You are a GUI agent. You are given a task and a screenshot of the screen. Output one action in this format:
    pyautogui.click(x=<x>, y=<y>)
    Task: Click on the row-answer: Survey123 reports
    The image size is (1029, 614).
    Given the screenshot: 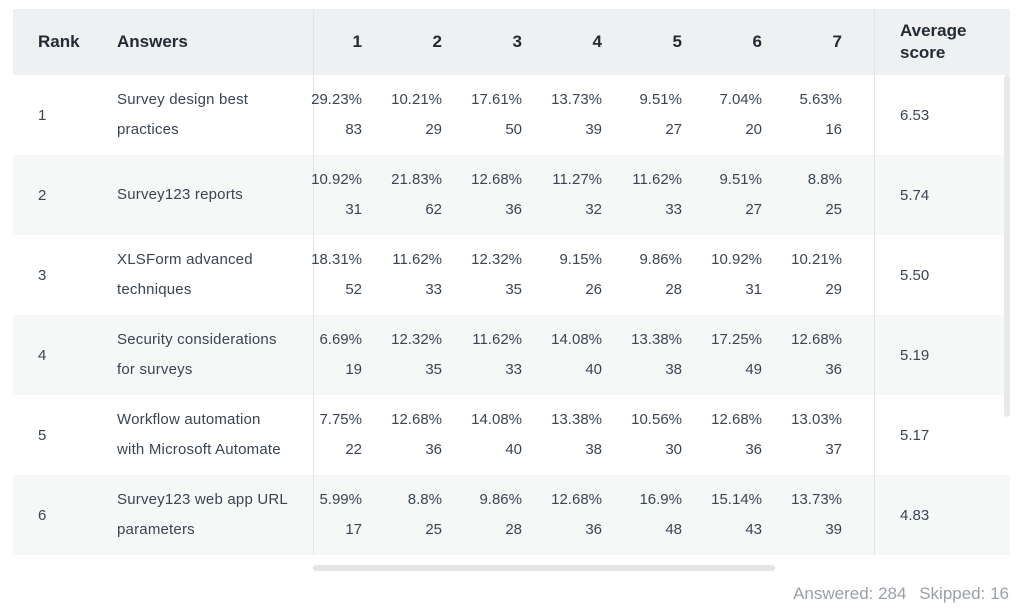 What is the action you would take?
    pyautogui.click(x=214, y=195)
    